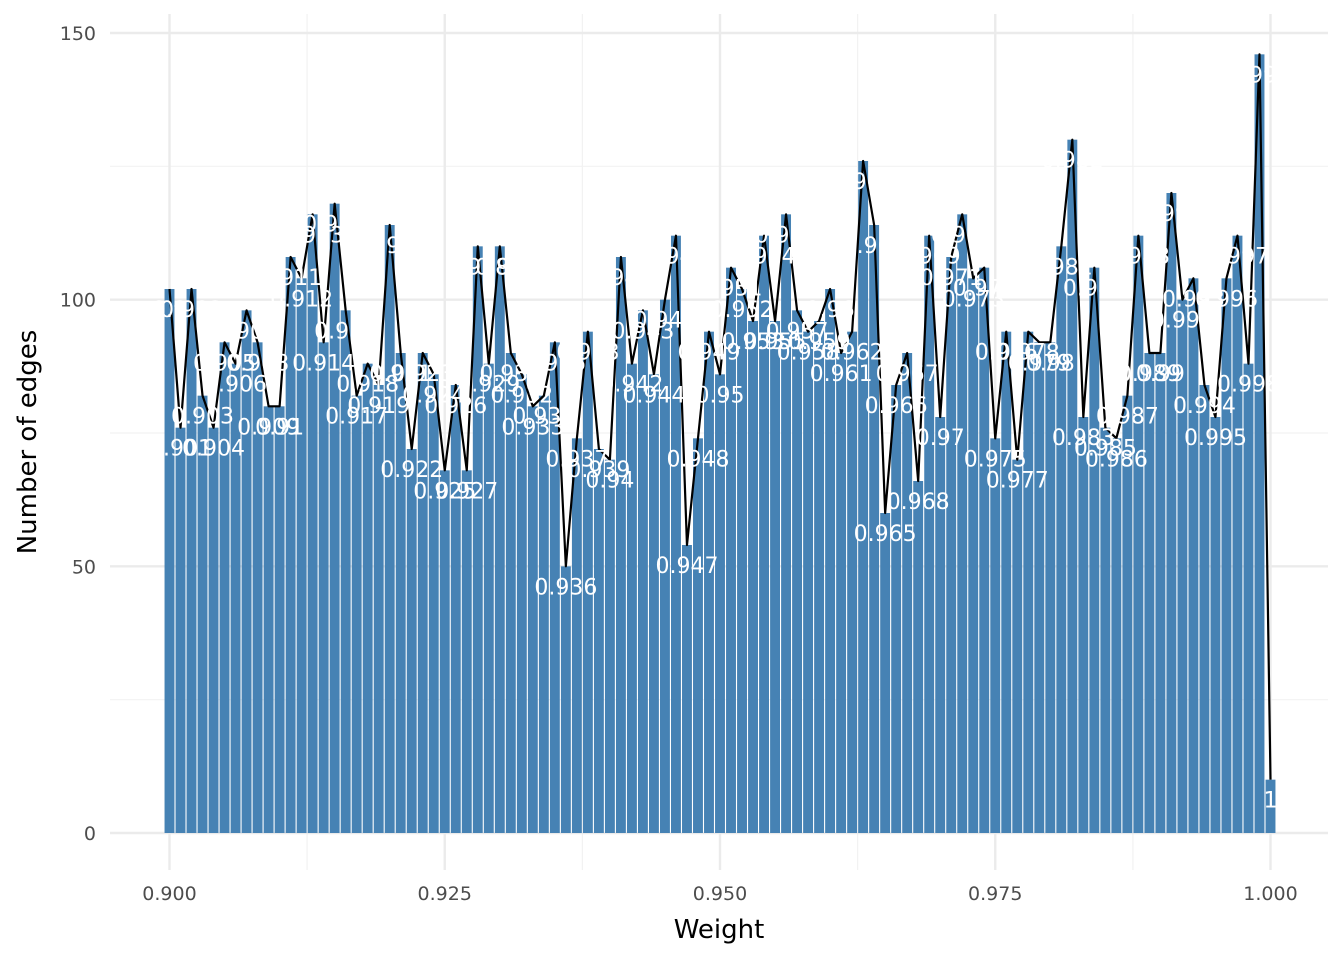 Image resolution: width=1344 pixels, height=960 pixels. I want to click on bar-label-23: 0.923, so click(422, 374).